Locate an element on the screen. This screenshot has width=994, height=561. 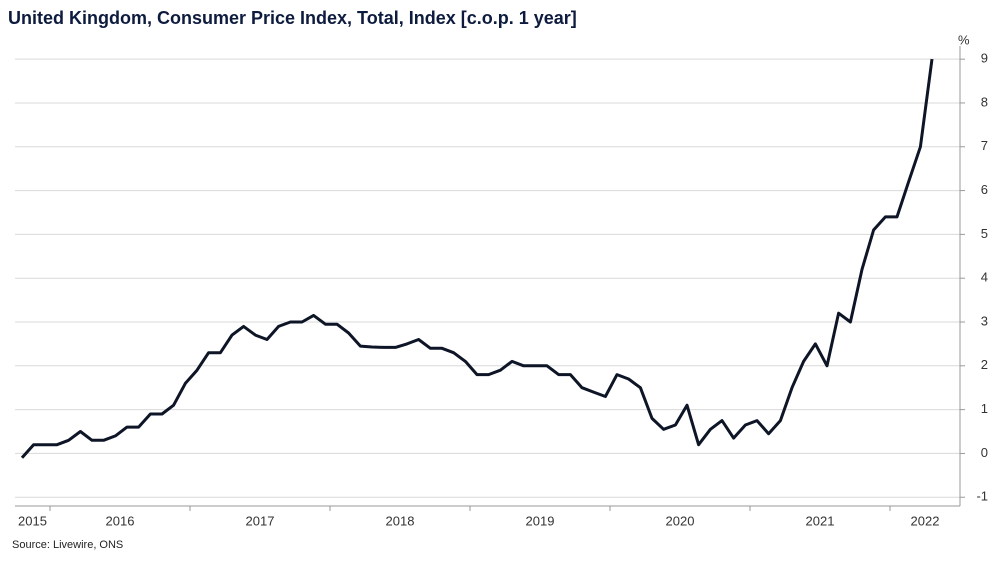
y-tick-label: 2 is located at coordinates (984, 364).